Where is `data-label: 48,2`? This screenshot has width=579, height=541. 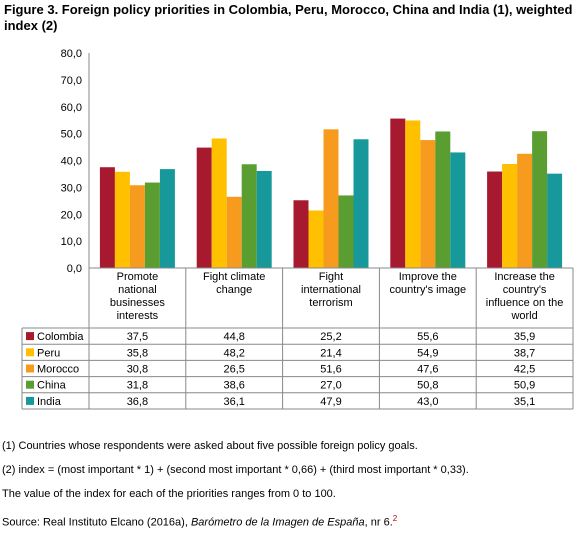
data-label: 48,2 is located at coordinates (233, 353).